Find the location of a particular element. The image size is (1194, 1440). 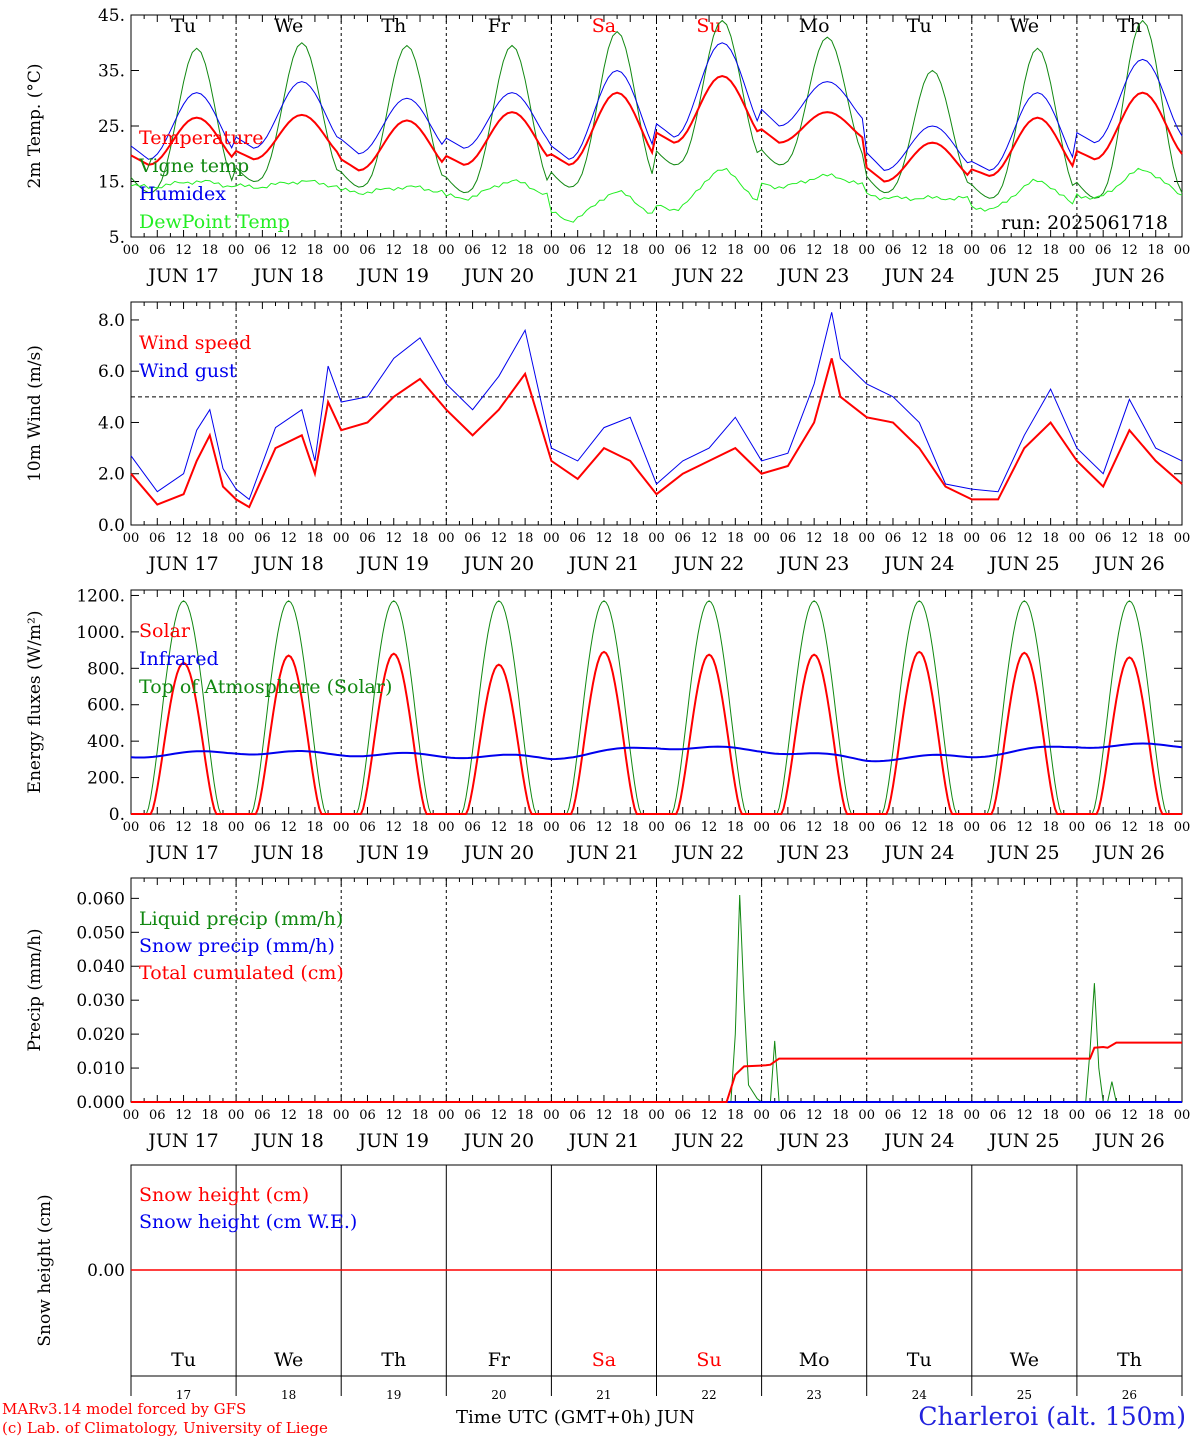

series-line-humidex is located at coordinates (656, 106).